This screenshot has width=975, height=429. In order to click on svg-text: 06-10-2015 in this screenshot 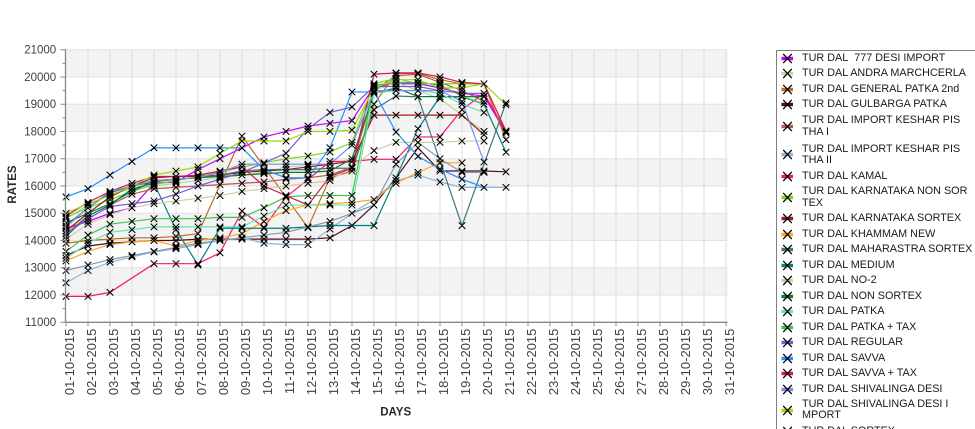, I will do `click(179, 362)`.